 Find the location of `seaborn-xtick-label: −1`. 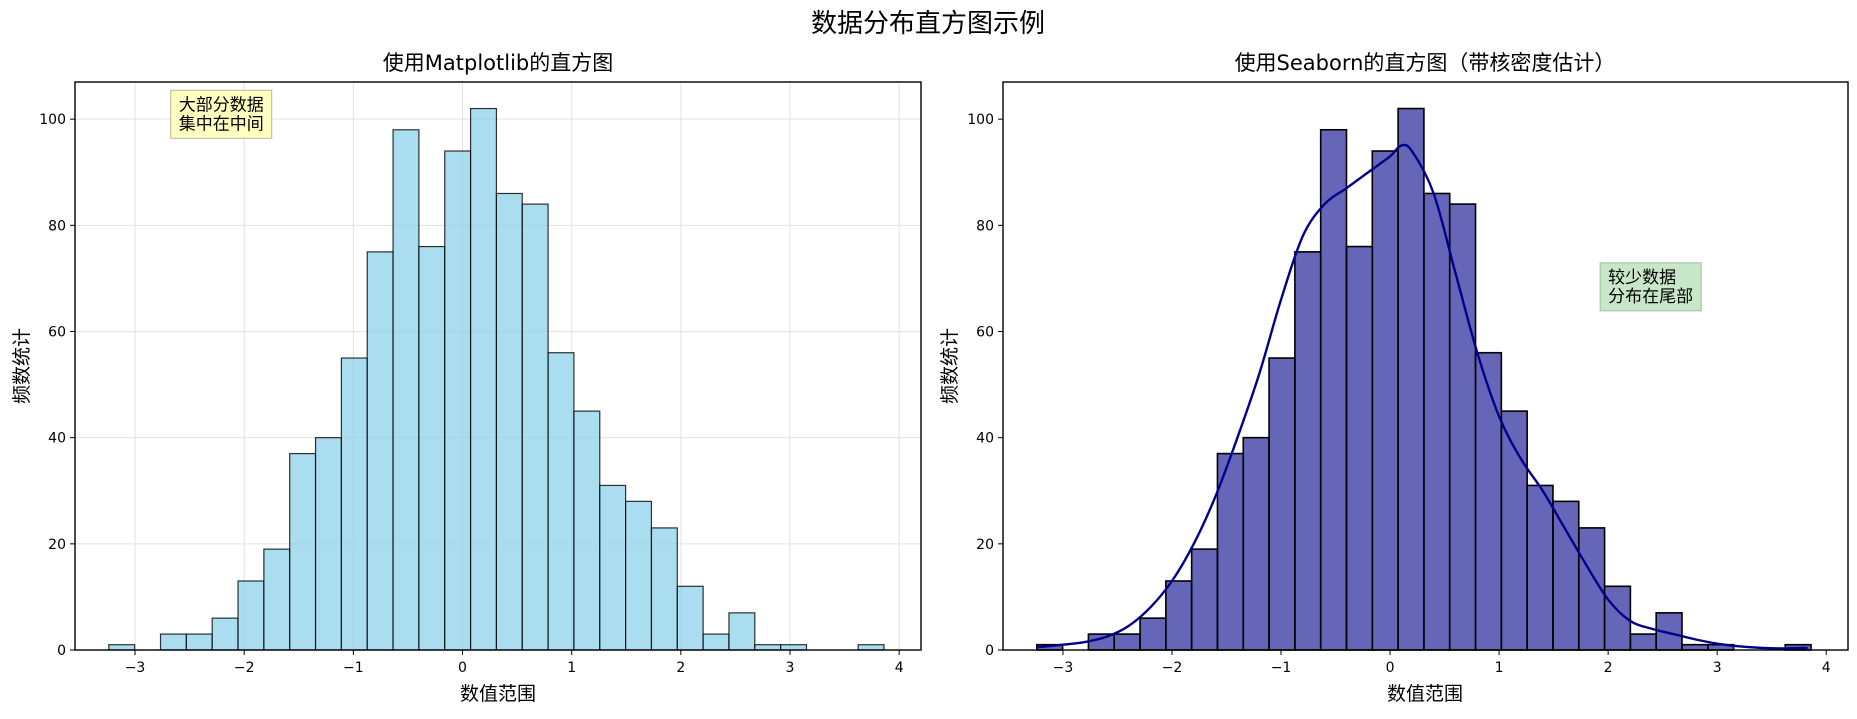

seaborn-xtick-label: −1 is located at coordinates (1281, 668).